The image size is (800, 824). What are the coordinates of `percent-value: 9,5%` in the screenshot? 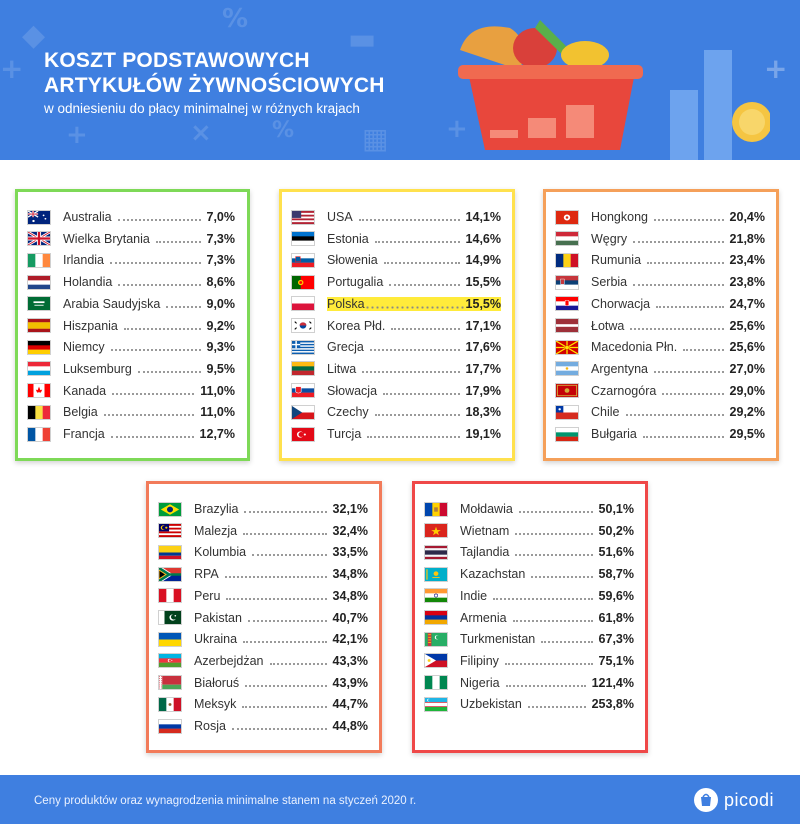 It's located at (221, 368).